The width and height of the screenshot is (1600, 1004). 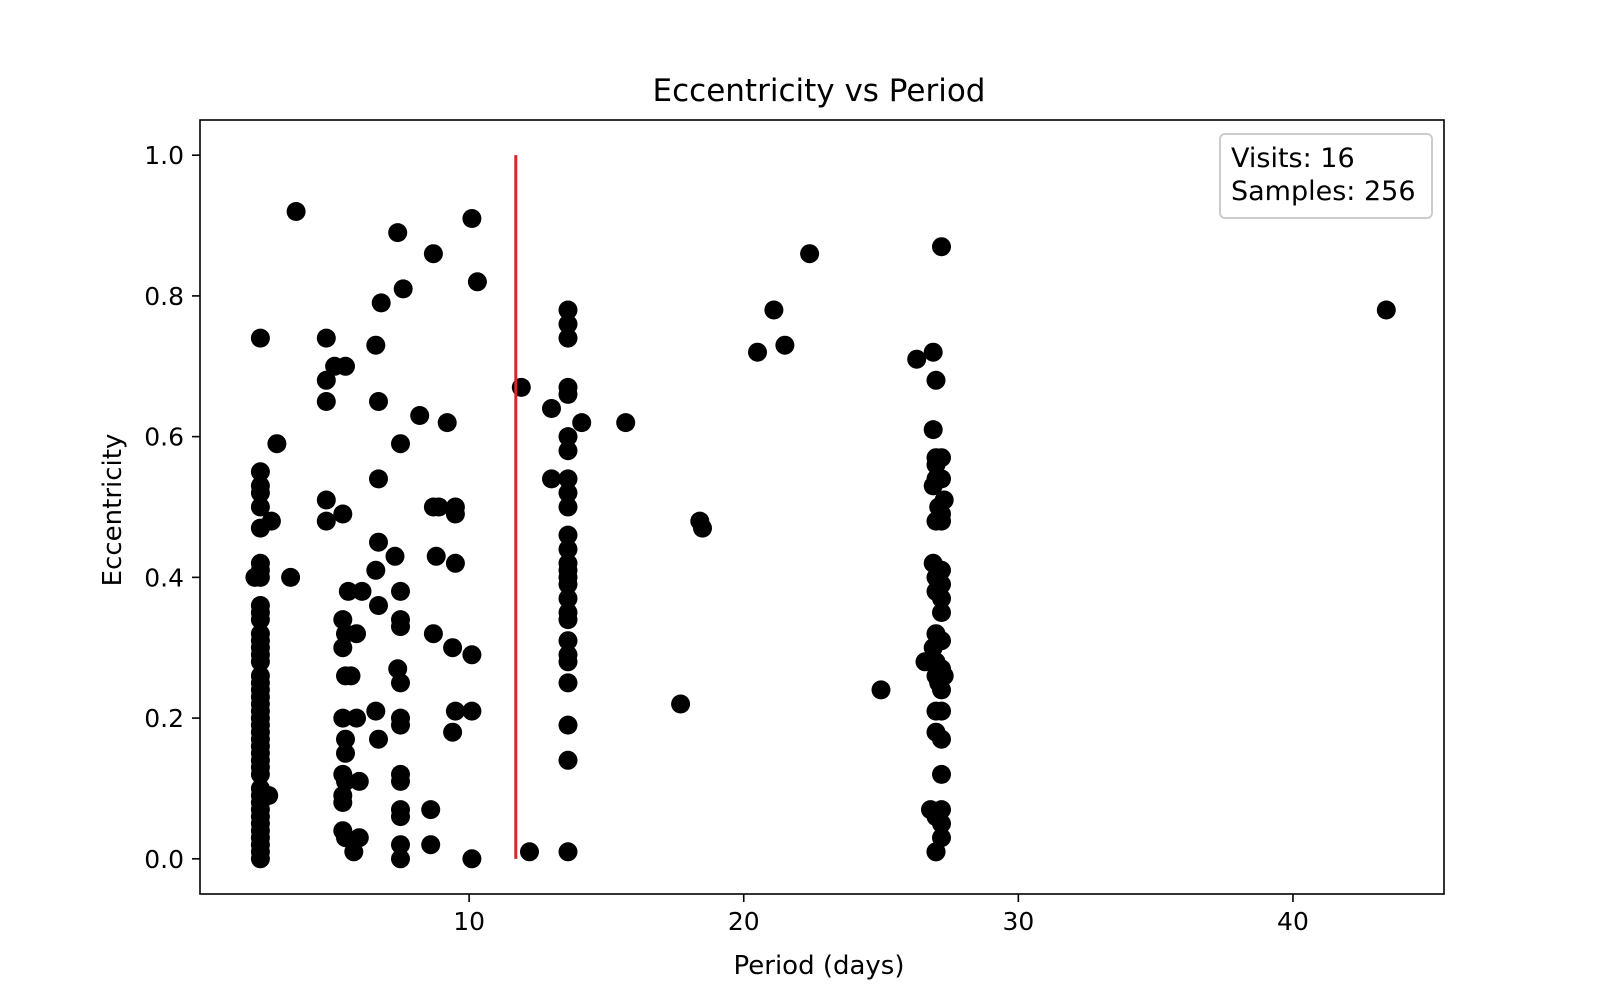 What do you see at coordinates (1293, 158) in the screenshot?
I see `annotation-visits: Visits: 16` at bounding box center [1293, 158].